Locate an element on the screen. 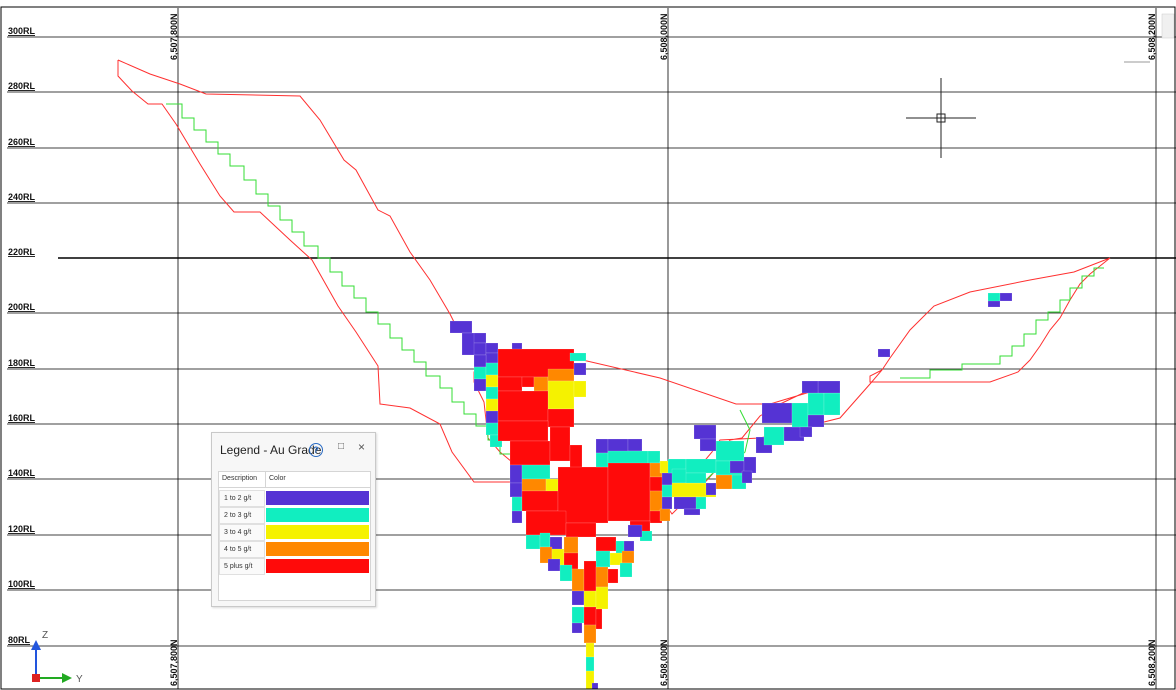 The height and width of the screenshot is (690, 1176). legend-title: Legend - Au Grade is located at coordinates (271, 450).